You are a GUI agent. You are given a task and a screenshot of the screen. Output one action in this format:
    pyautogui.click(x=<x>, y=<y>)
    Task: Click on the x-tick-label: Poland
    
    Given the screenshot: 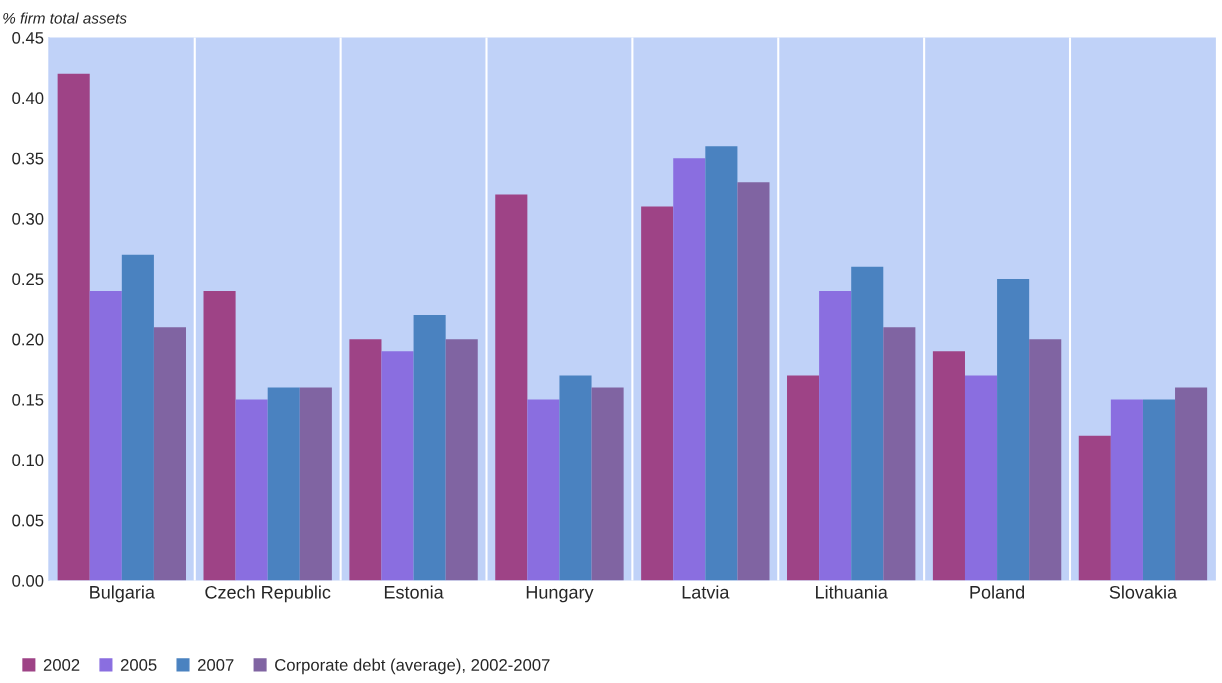 What is the action you would take?
    pyautogui.click(x=997, y=592)
    